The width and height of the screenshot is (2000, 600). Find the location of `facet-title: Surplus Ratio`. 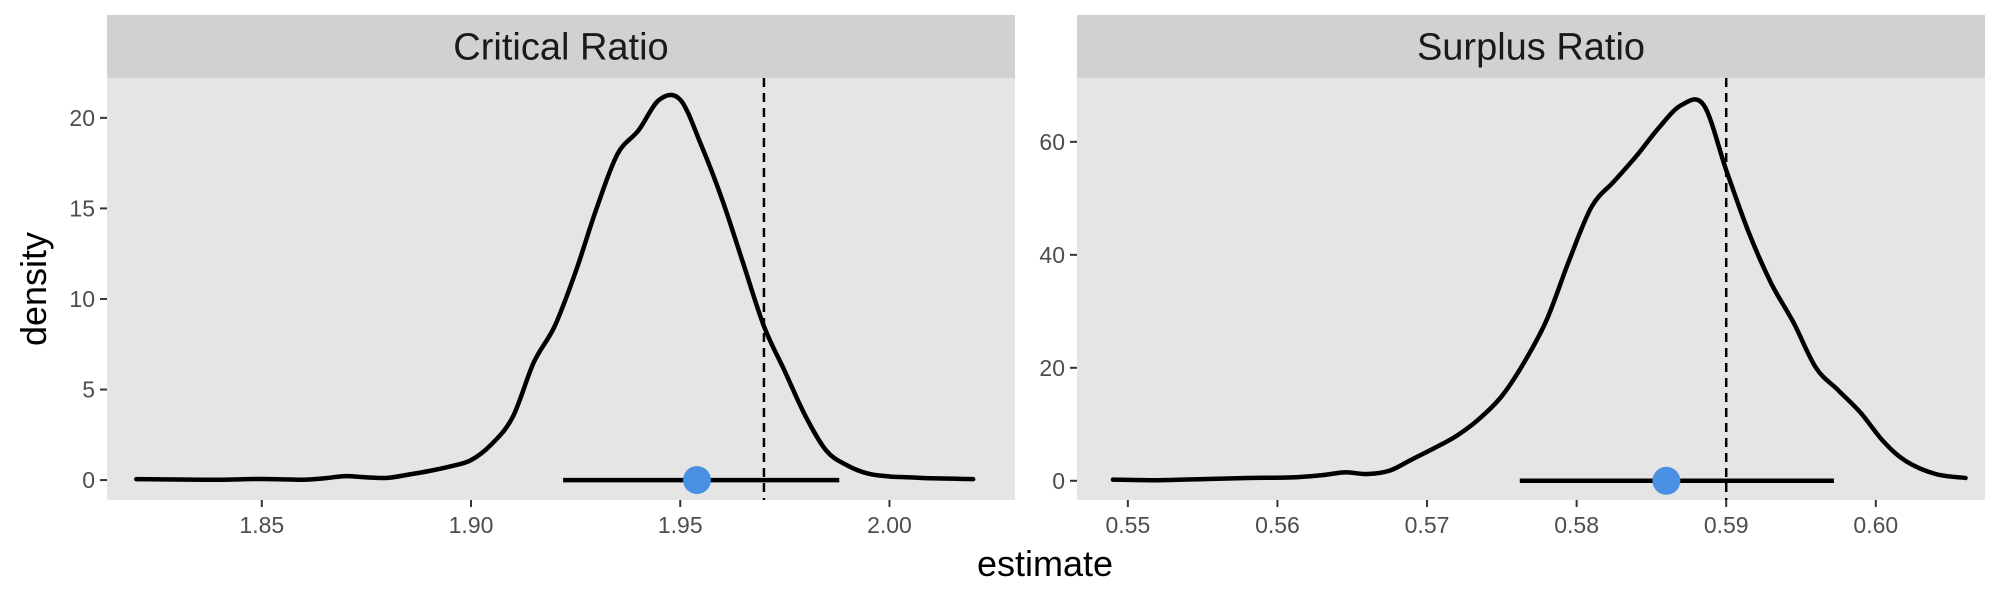

facet-title: Surplus Ratio is located at coordinates (1531, 48).